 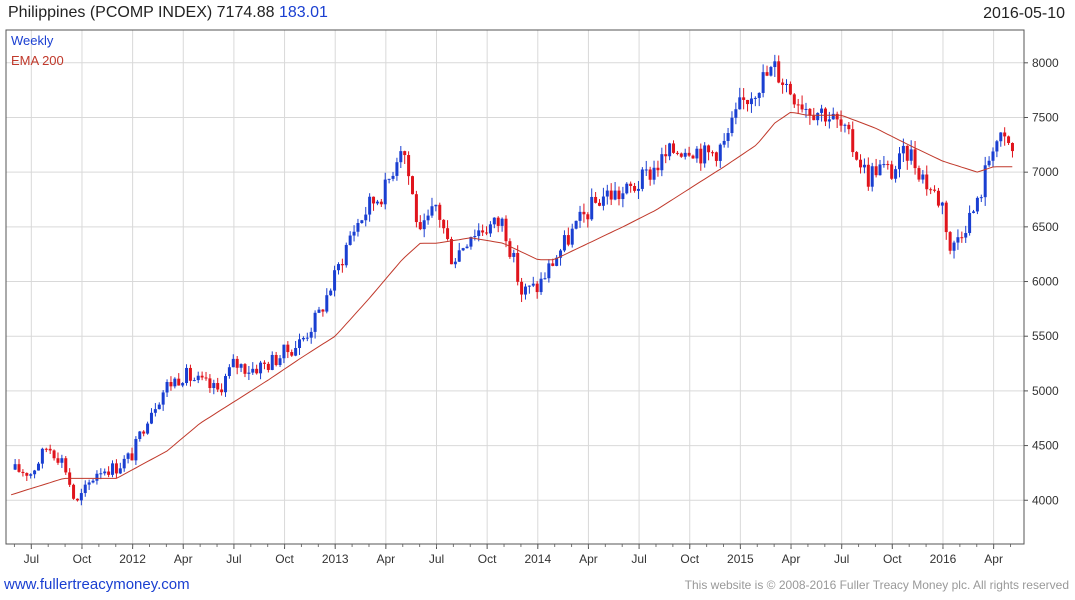 What do you see at coordinates (1024, 13) in the screenshot?
I see `chart-date: 2016-05-10` at bounding box center [1024, 13].